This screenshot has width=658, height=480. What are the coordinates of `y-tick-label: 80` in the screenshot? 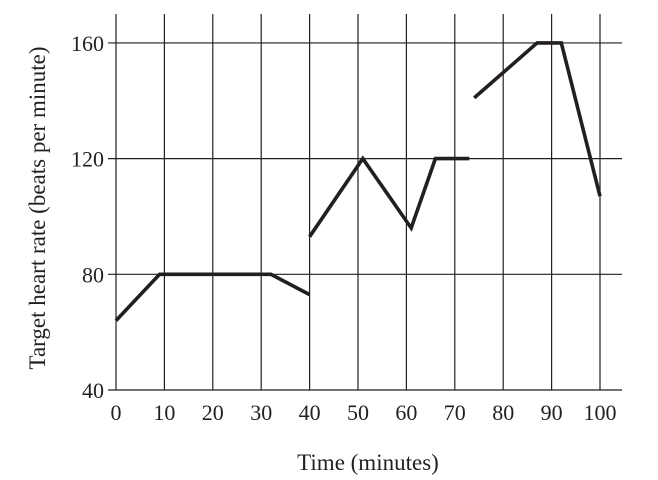 It's located at (93, 274).